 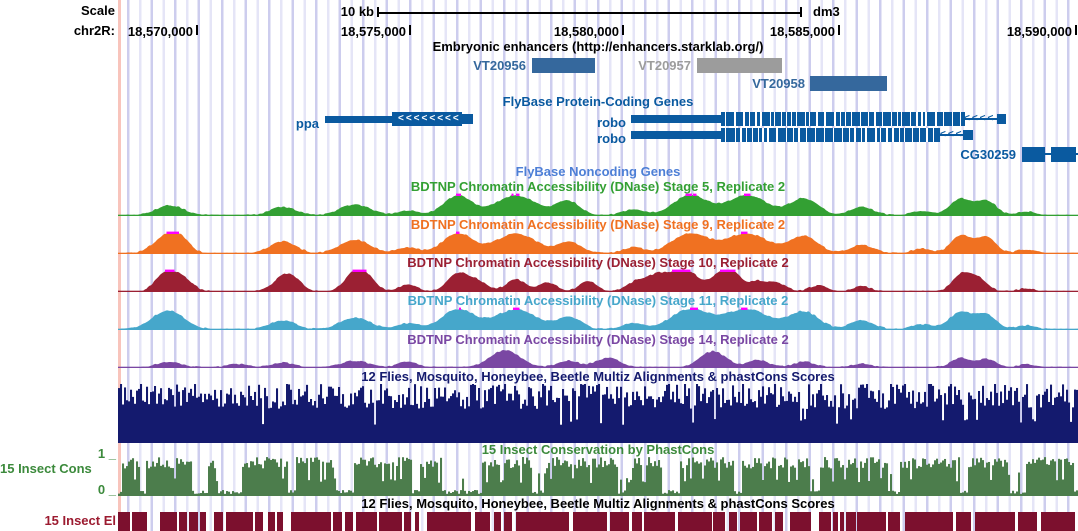 What do you see at coordinates (80, 520) in the screenshot?
I see `elements-left-label: 15 Insect El` at bounding box center [80, 520].